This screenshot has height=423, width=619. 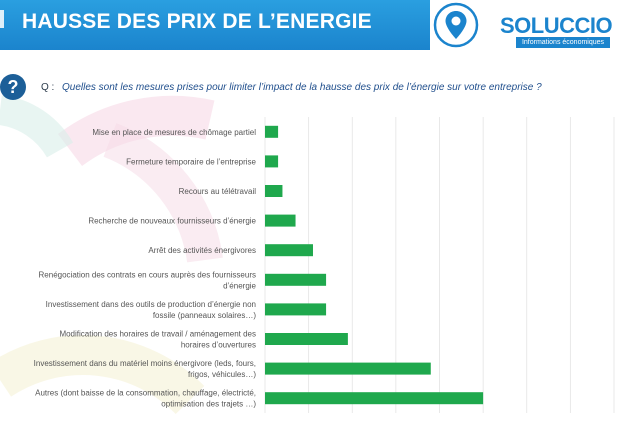 What do you see at coordinates (222, 374) in the screenshot?
I see `category-label-line: frigos, véhicules…)` at bounding box center [222, 374].